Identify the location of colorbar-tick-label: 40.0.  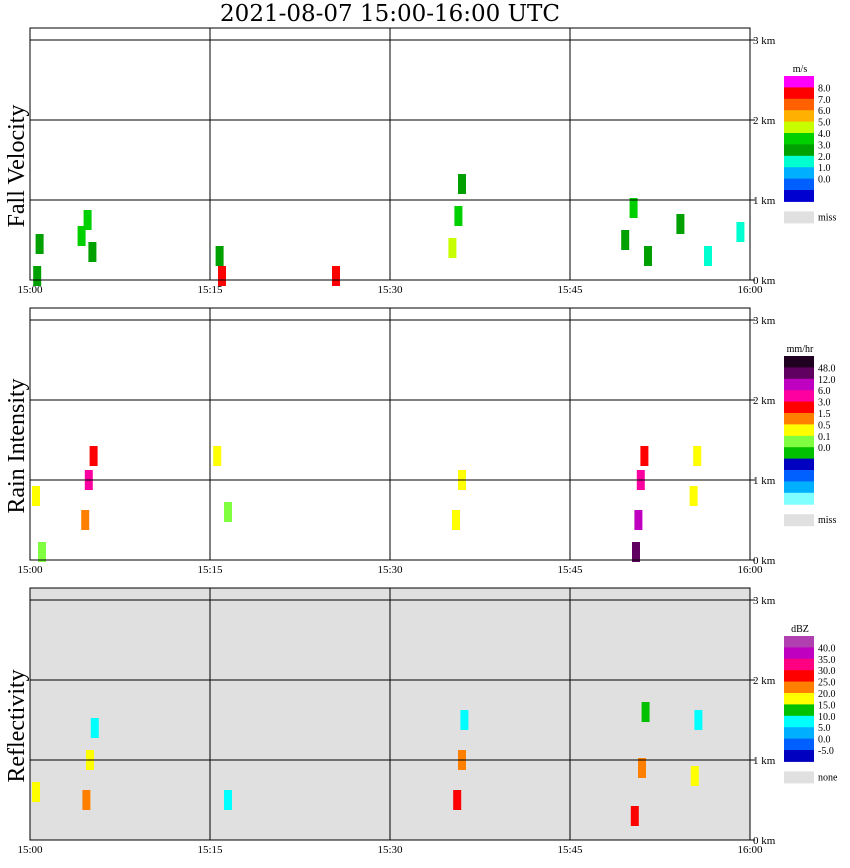
(827, 648).